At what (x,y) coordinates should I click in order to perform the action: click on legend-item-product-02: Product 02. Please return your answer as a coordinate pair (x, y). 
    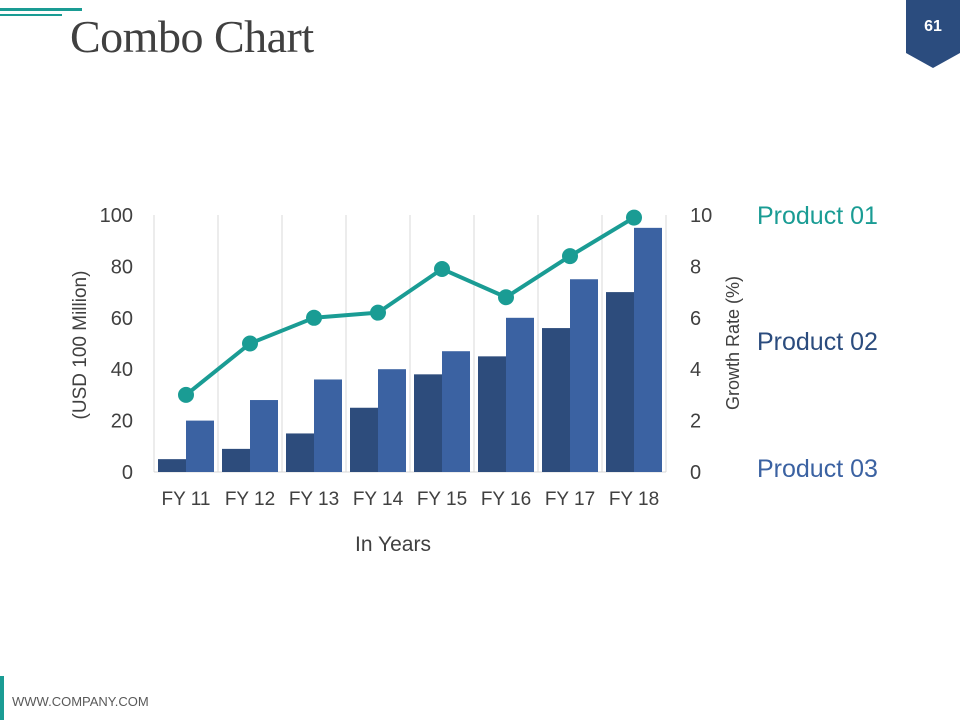
    Looking at the image, I should click on (817, 342).